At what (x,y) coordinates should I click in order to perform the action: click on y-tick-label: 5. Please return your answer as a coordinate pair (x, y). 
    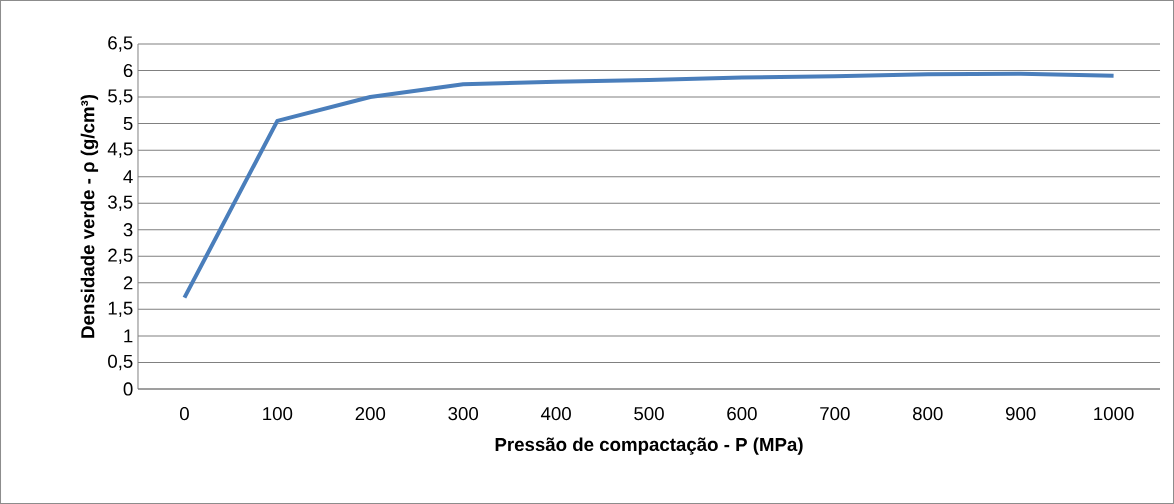
    Looking at the image, I should click on (128, 124).